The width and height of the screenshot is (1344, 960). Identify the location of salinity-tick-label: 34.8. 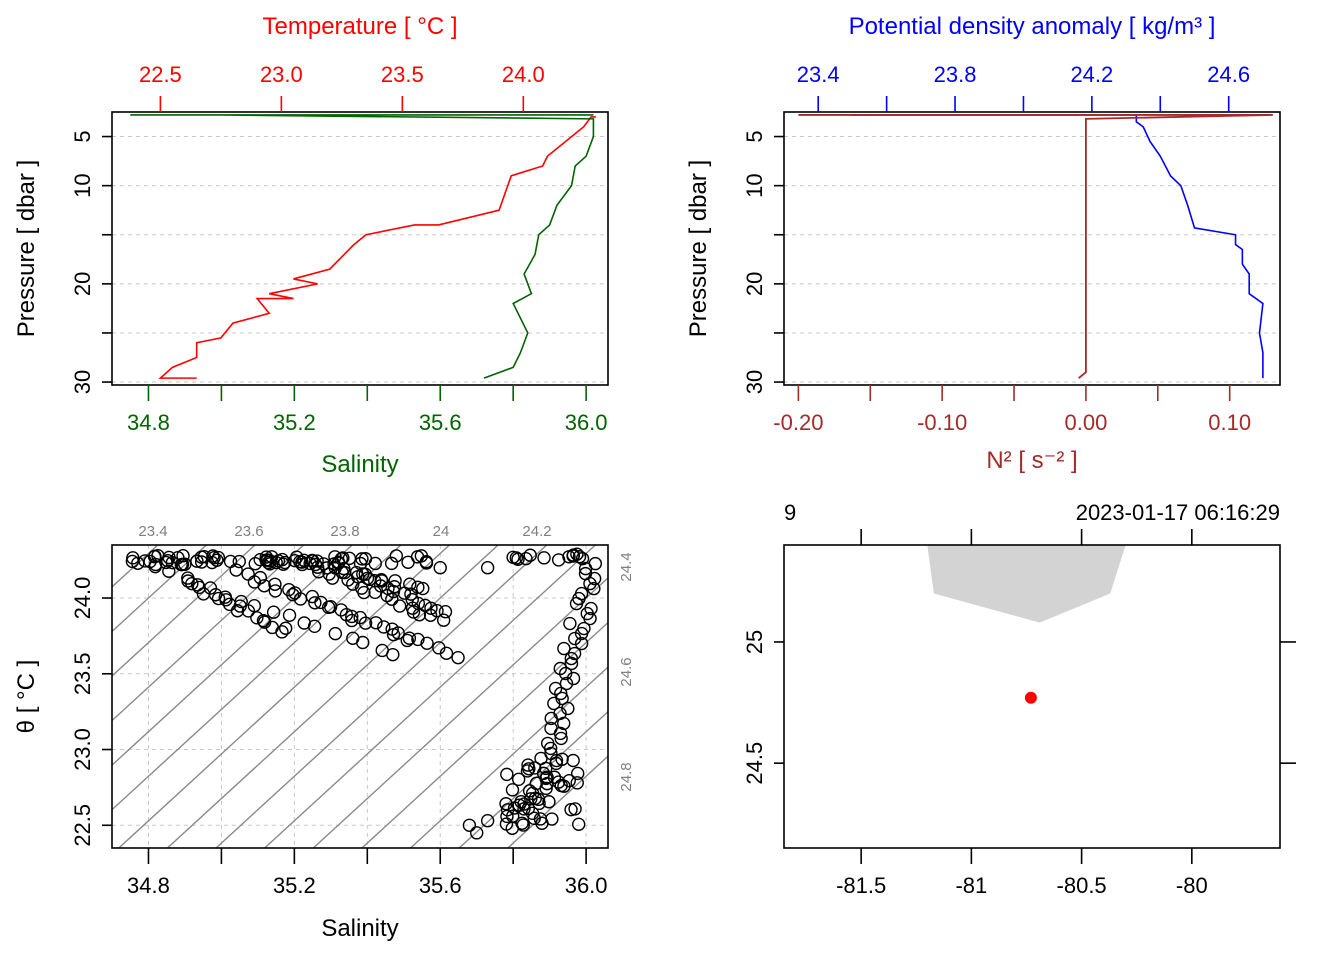
(148, 422).